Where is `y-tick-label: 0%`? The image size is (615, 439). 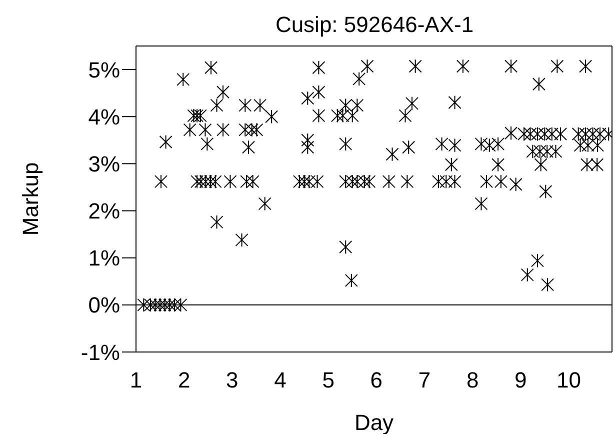
y-tick-label: 0% is located at coordinates (104, 305).